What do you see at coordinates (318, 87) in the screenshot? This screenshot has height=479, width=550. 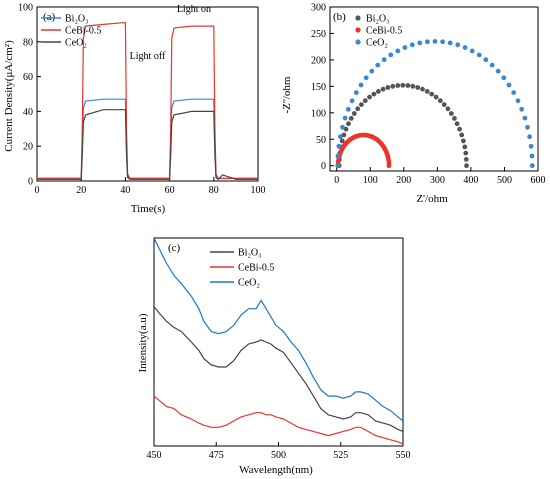 I see `y-tick-label: 150` at bounding box center [318, 87].